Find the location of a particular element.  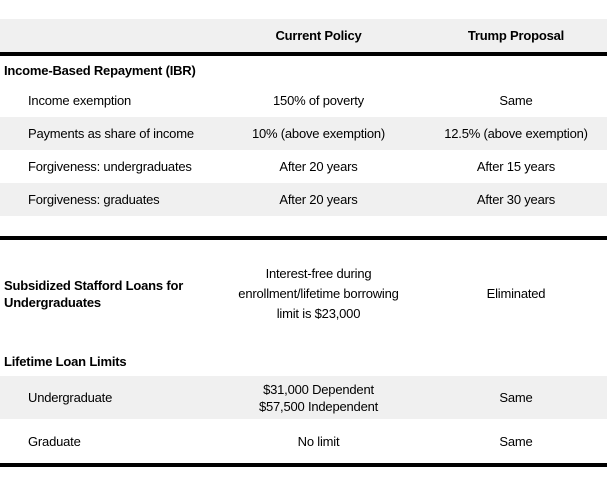

cell-line-2: enrollment/lifetime borrowing is located at coordinates (318, 293).